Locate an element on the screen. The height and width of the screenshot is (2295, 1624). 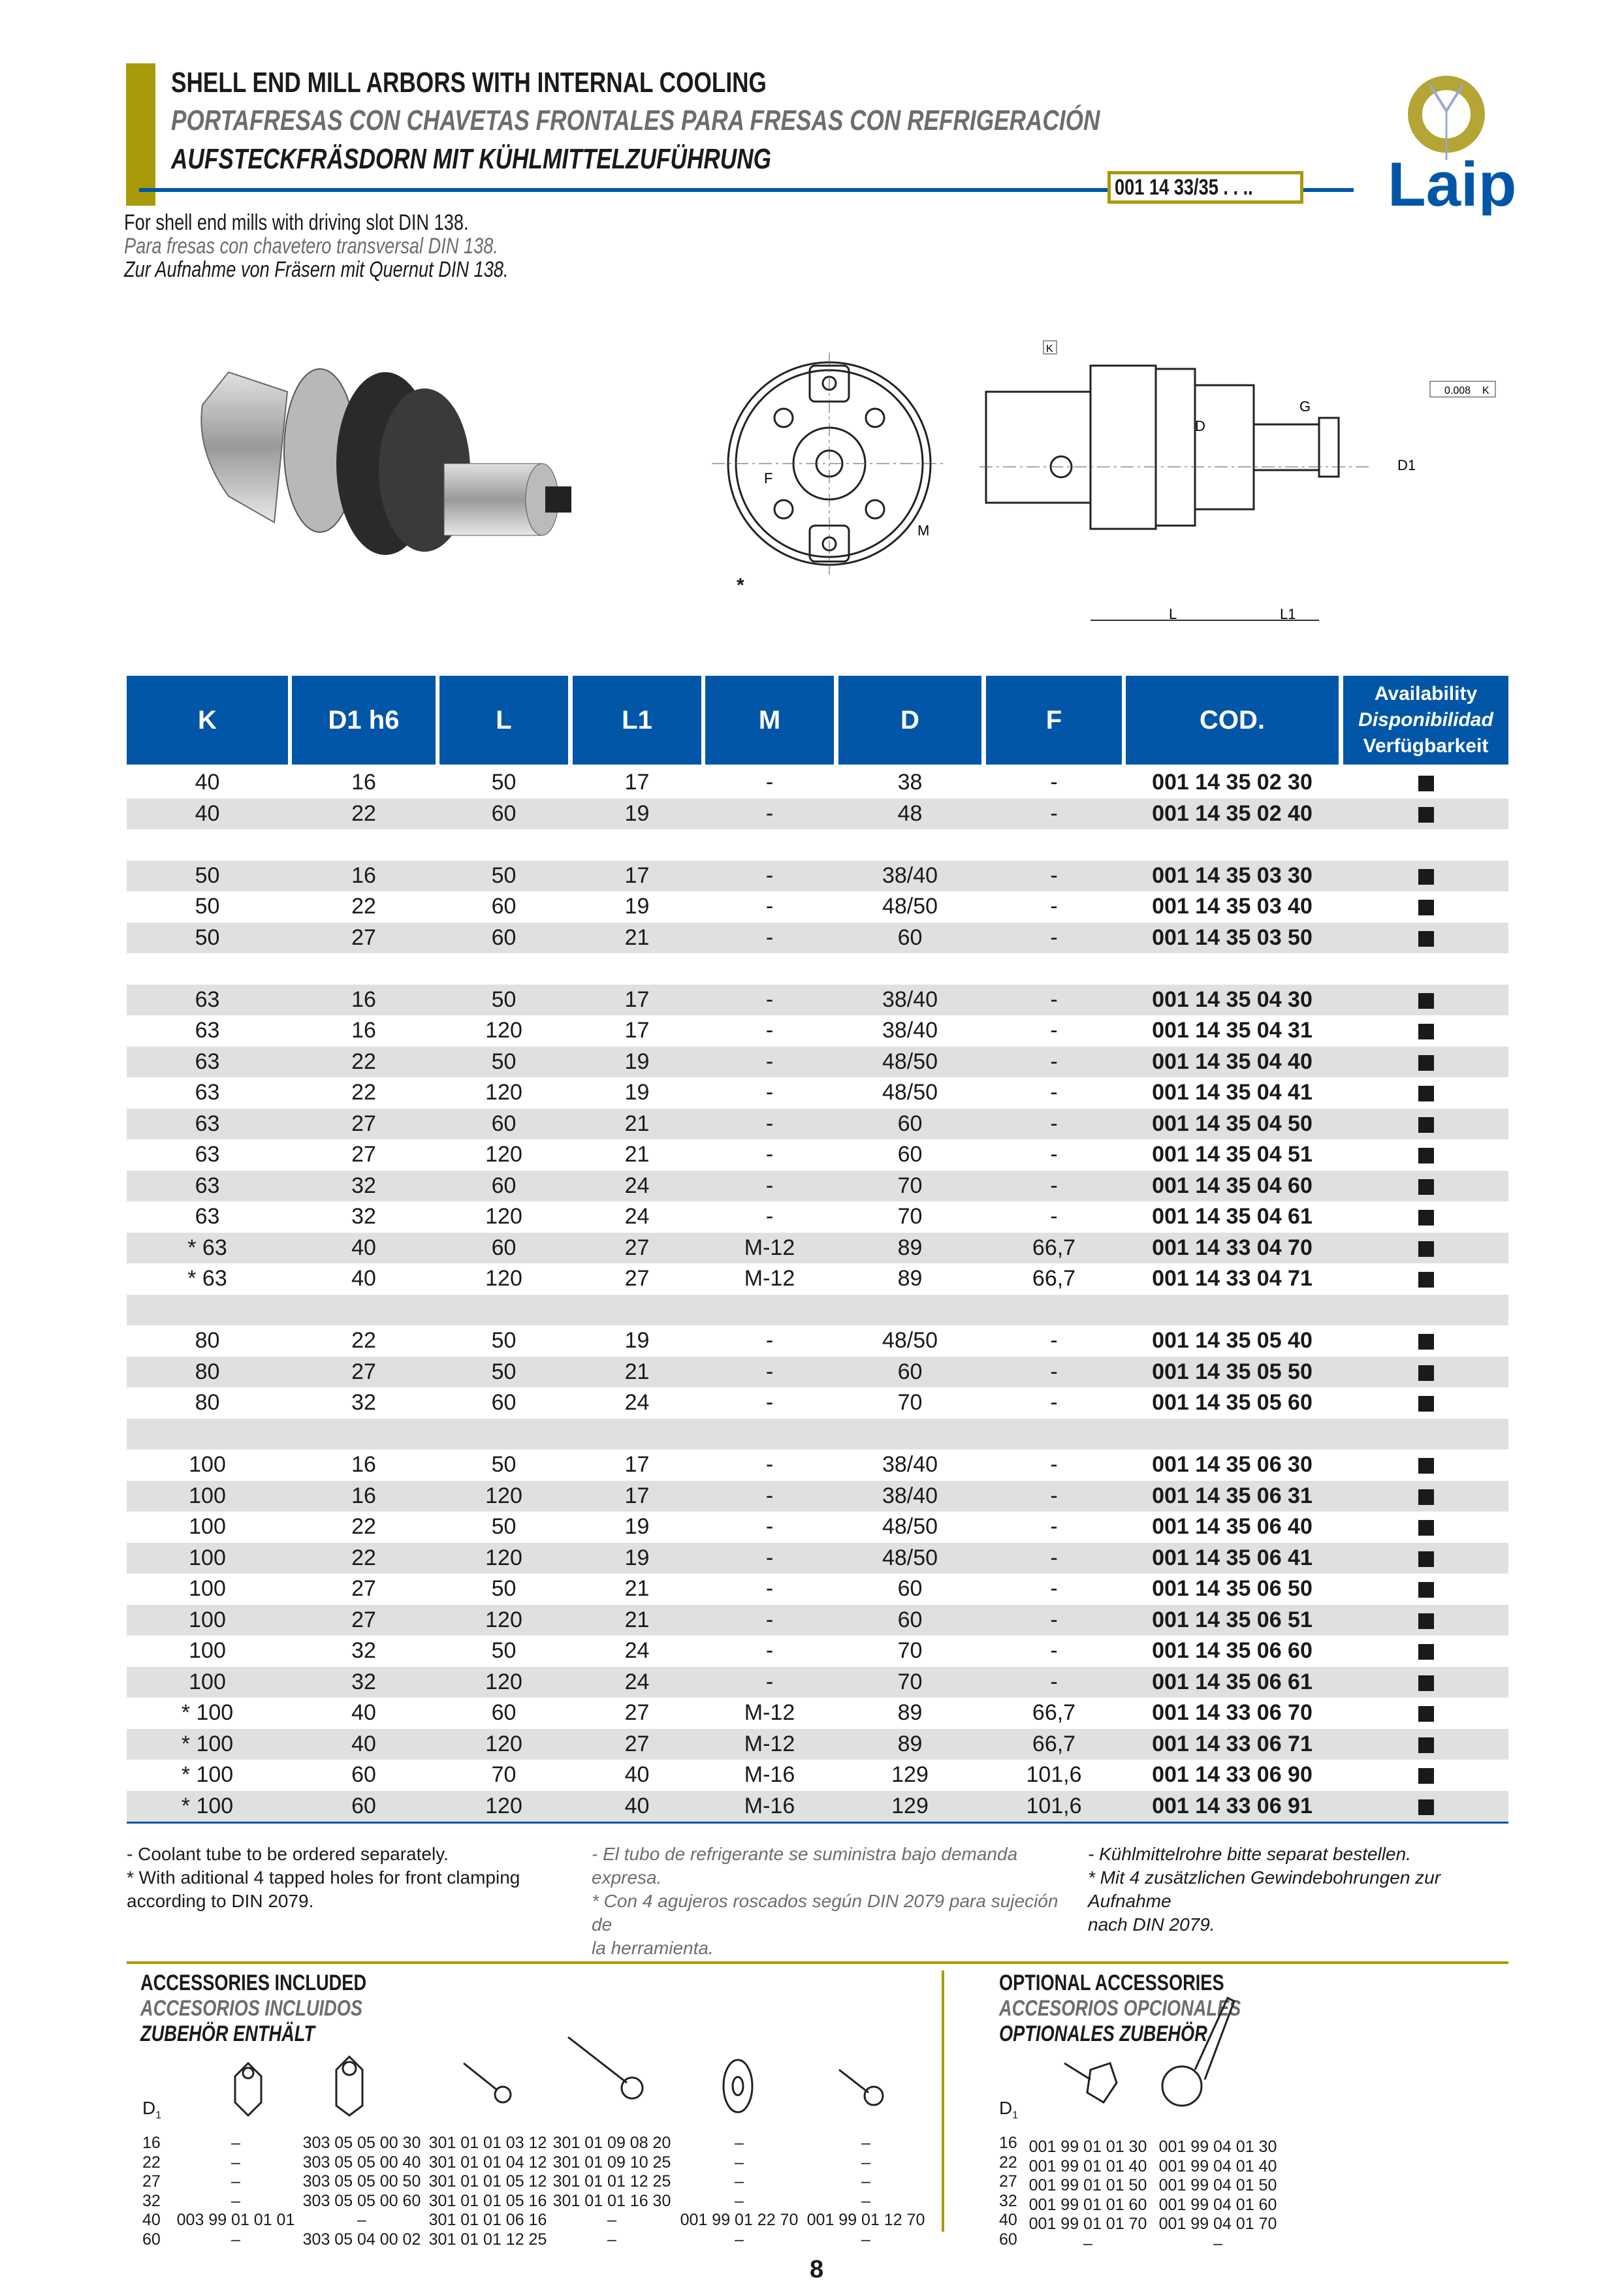
table-row: 63 32 120 24 - 70 - 001 14 35 04 61 is located at coordinates (817, 1217).